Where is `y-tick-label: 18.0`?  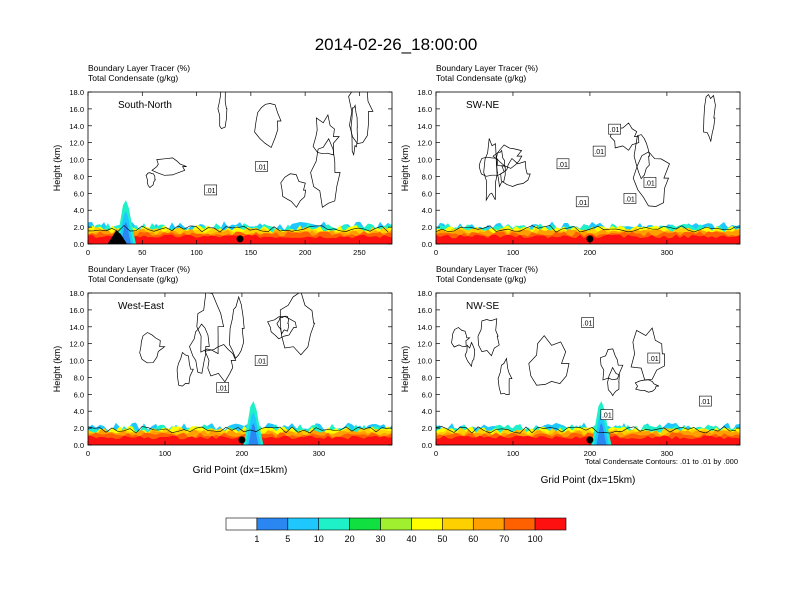
y-tick-label: 18.0 is located at coordinates (76, 92).